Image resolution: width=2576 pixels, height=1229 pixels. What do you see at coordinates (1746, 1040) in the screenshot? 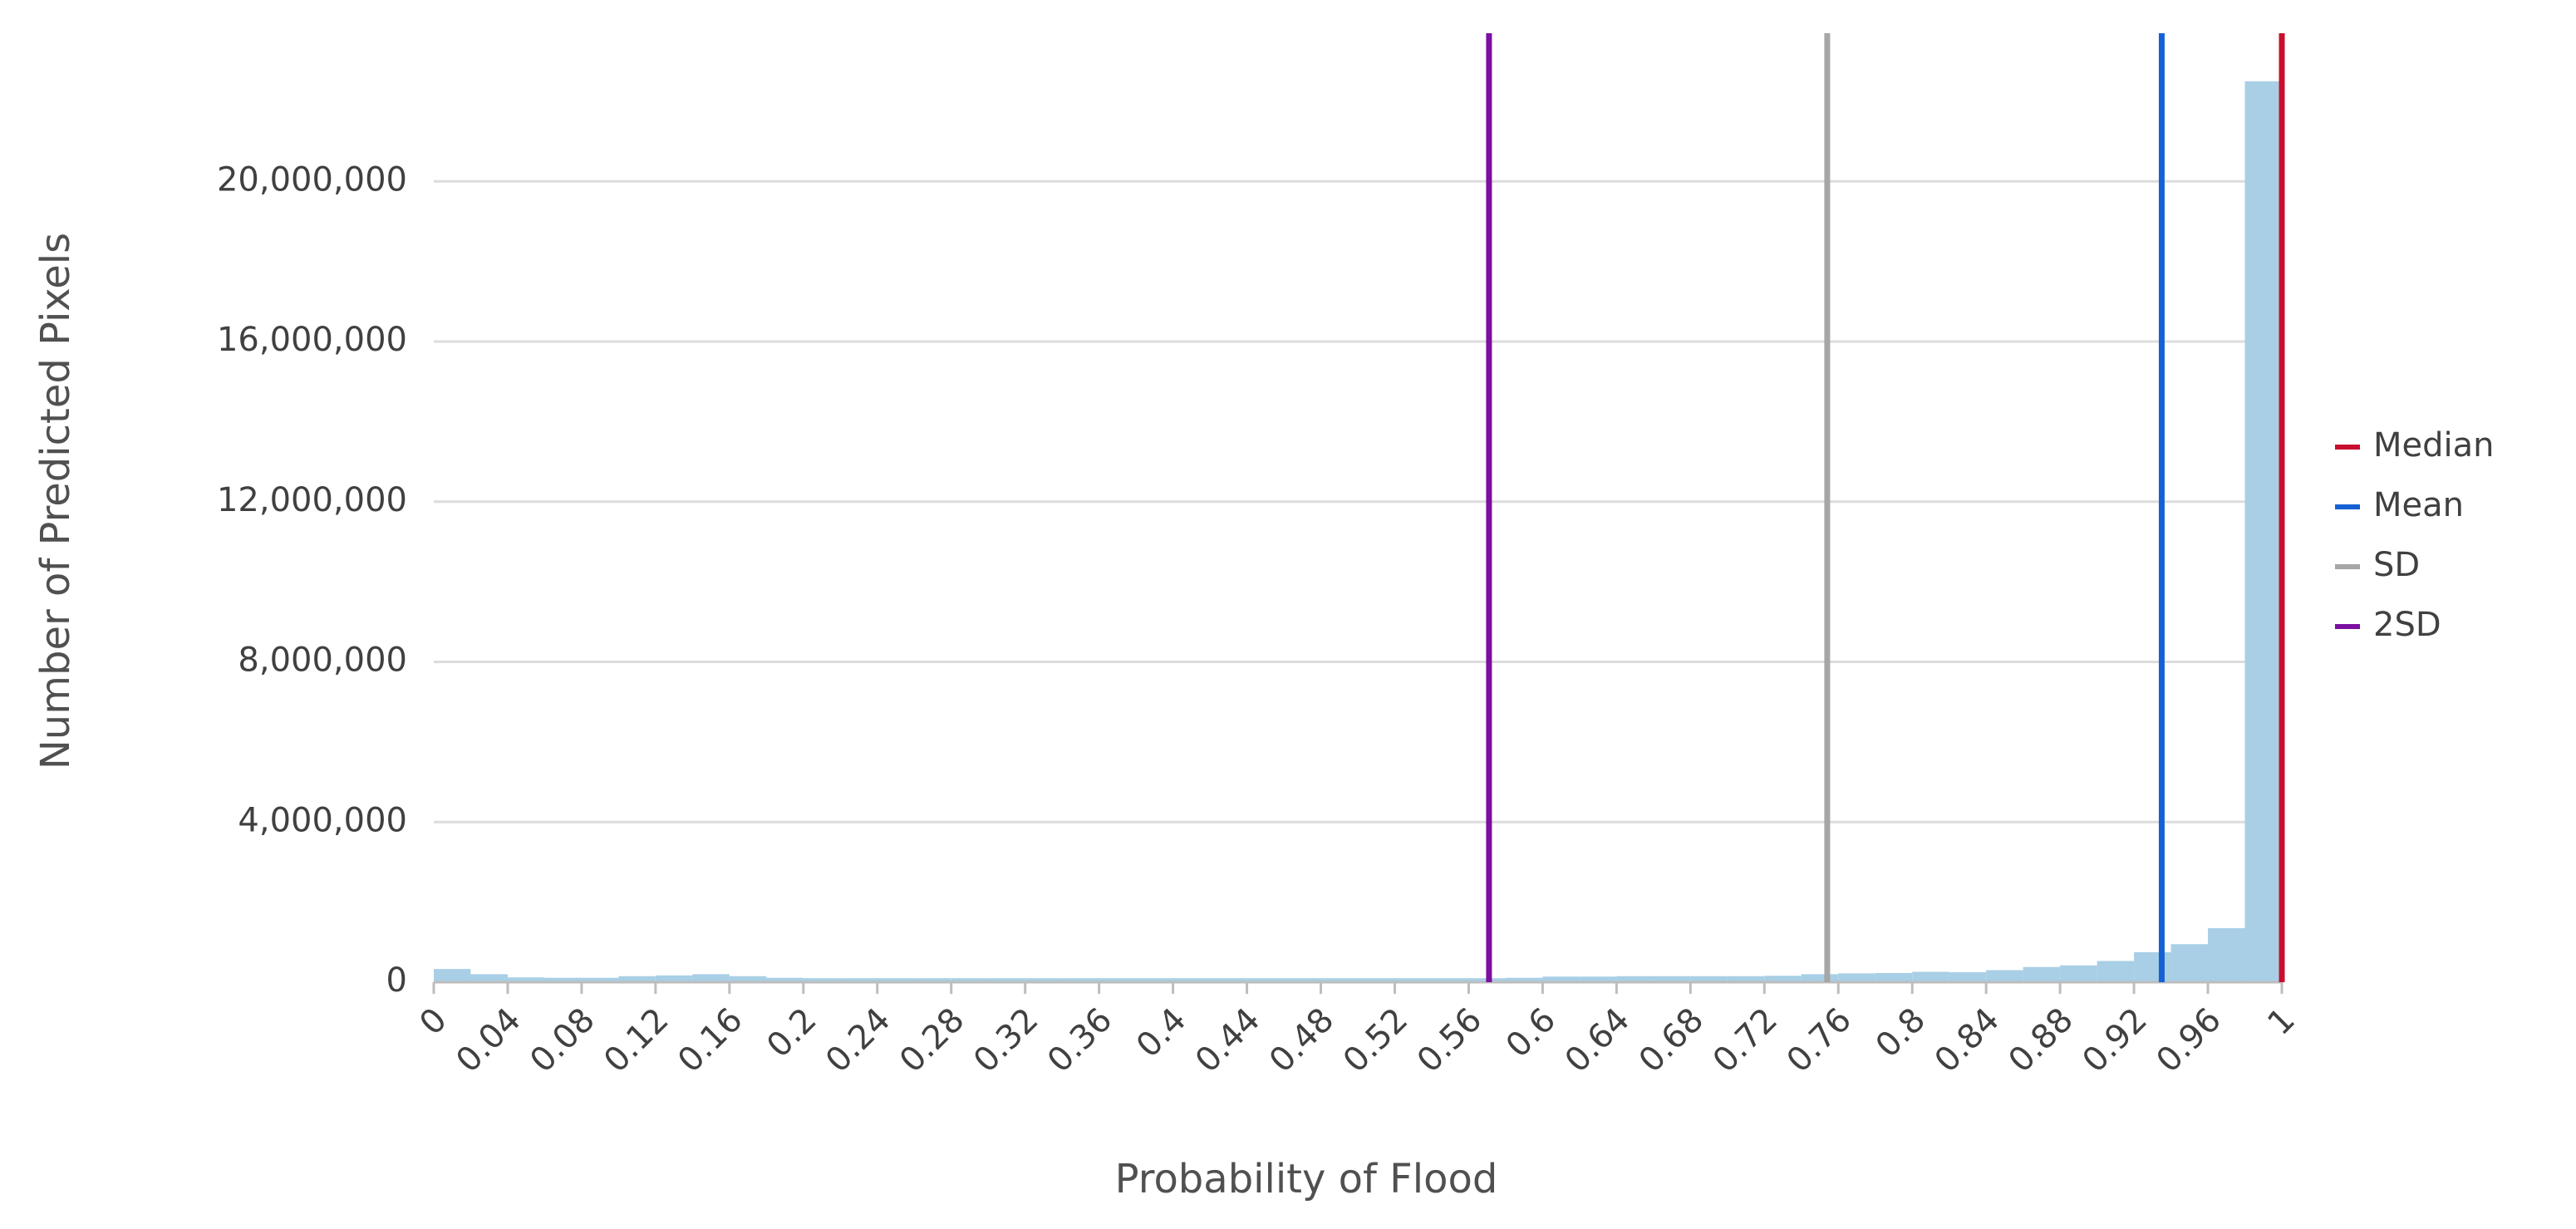
I see `x-tick-label: 0.72` at bounding box center [1746, 1040].